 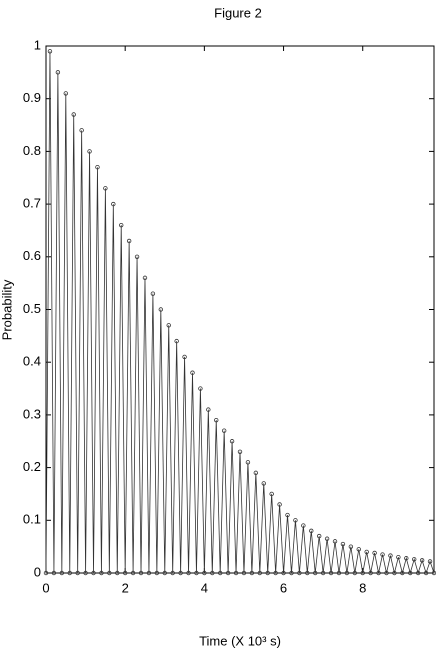 What do you see at coordinates (32, 413) in the screenshot?
I see `y-tick-label: 0.3` at bounding box center [32, 413].